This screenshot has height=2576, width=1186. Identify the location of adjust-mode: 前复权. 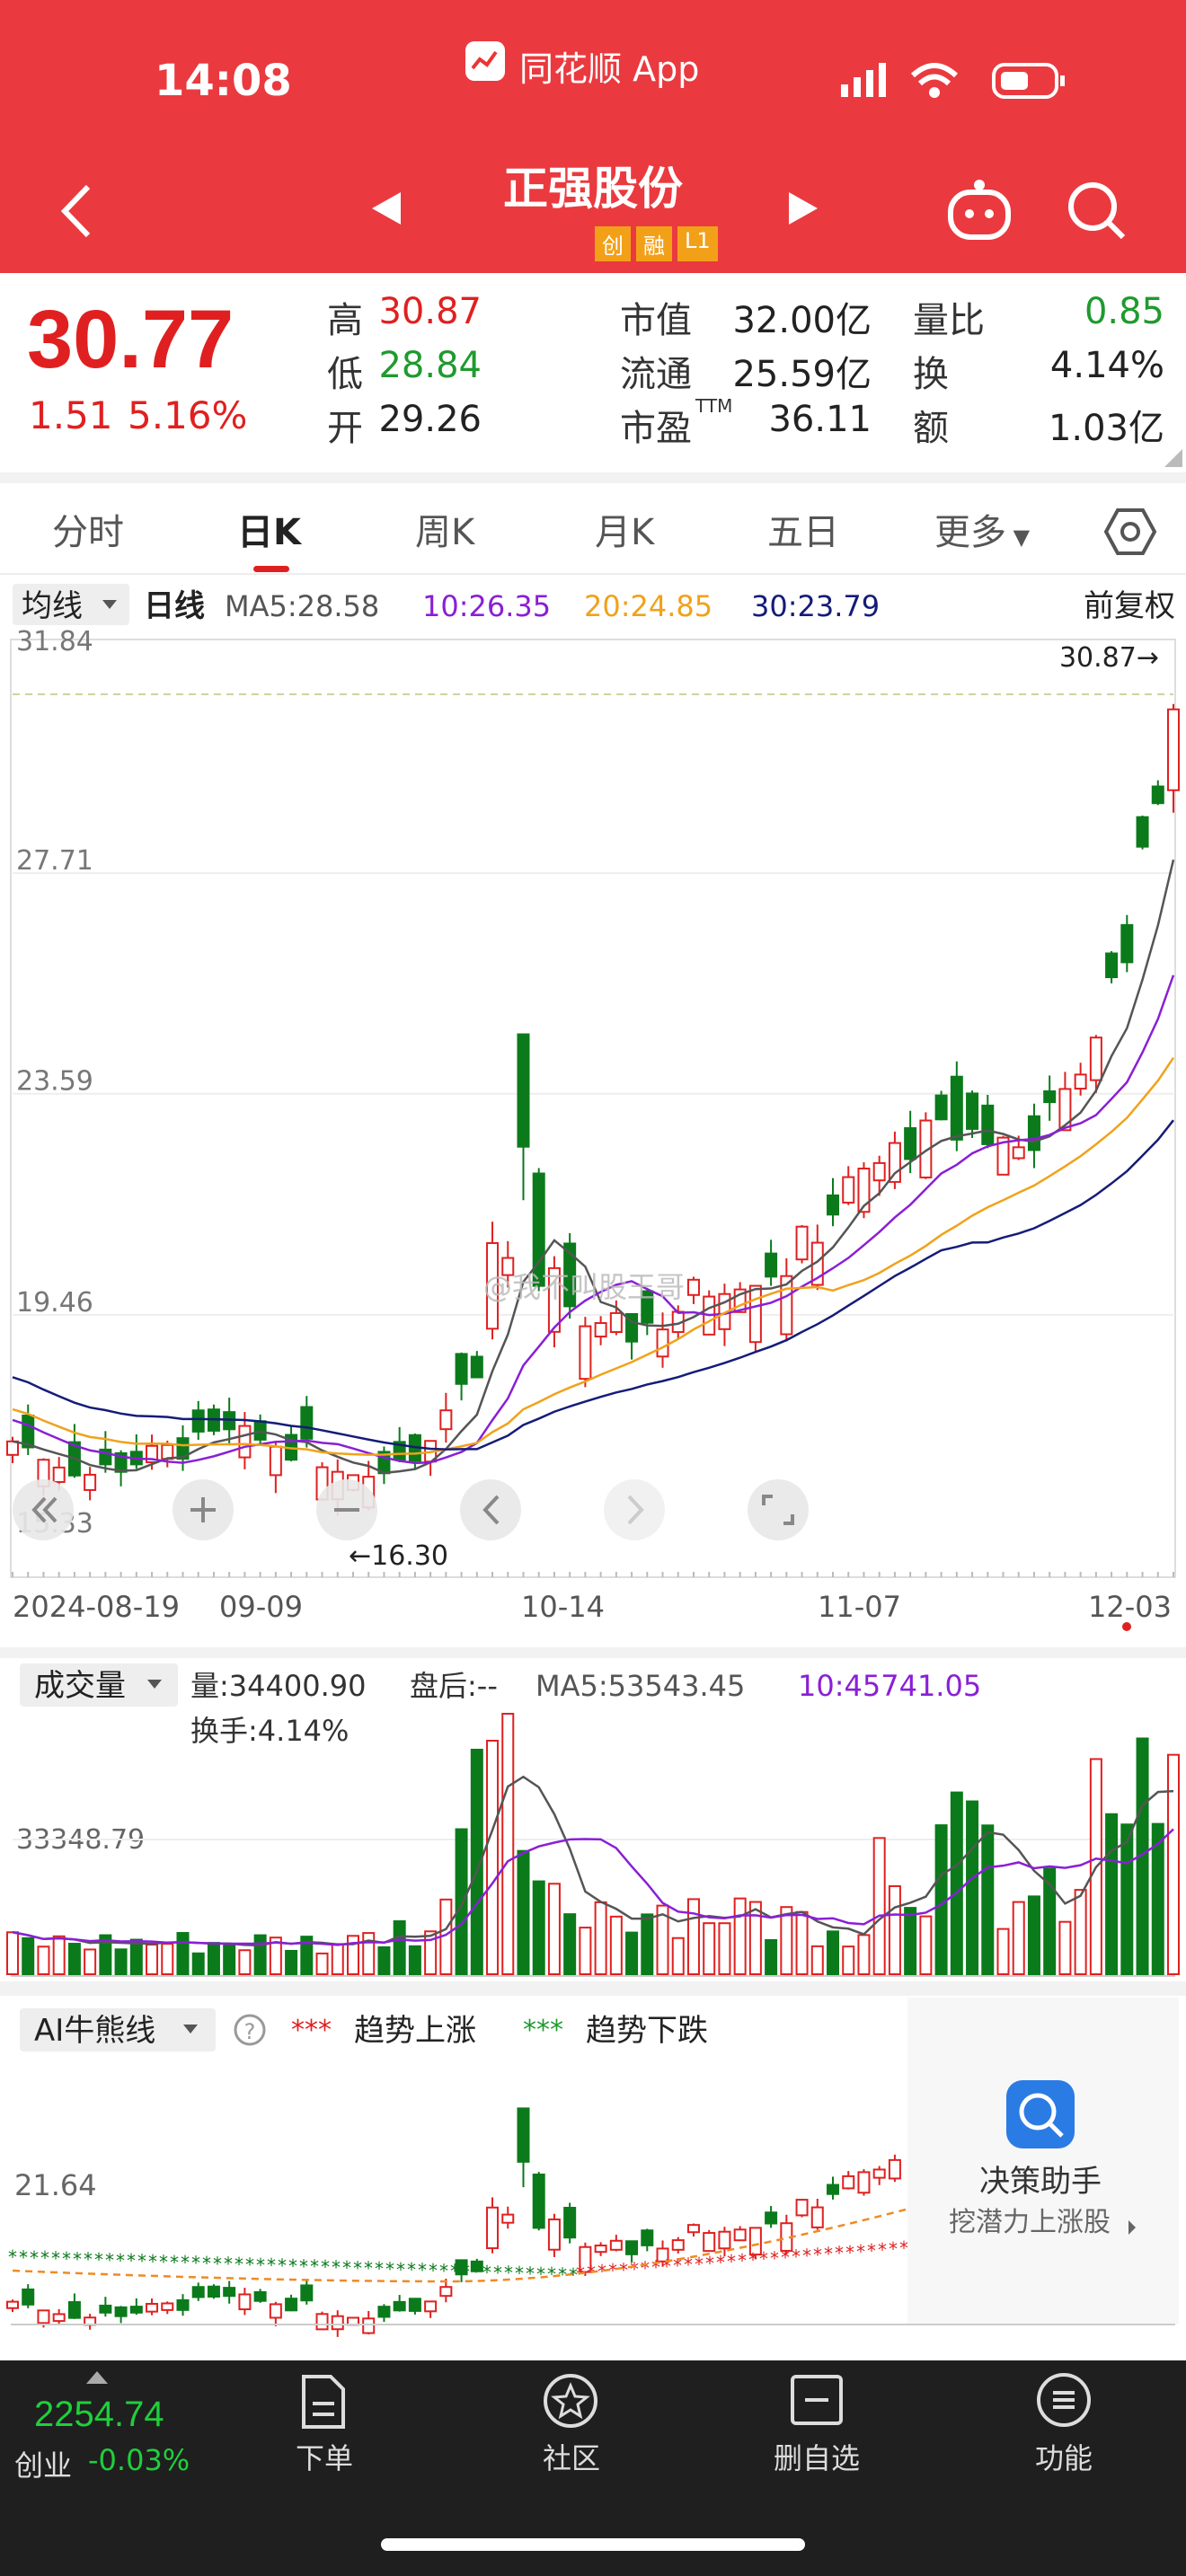
(1129, 606).